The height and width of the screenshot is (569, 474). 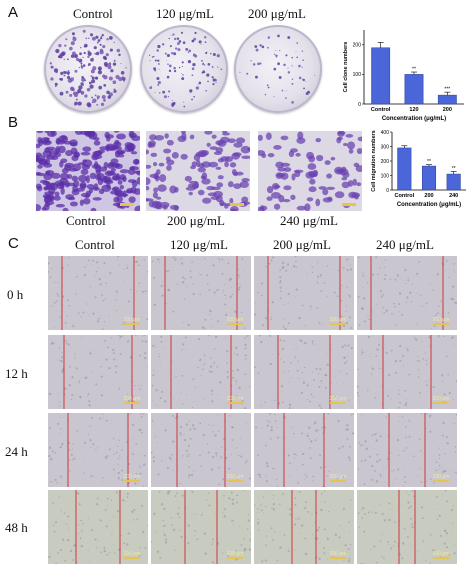 I want to click on wound-image-r4-c3: 200 μm, so click(x=304, y=527).